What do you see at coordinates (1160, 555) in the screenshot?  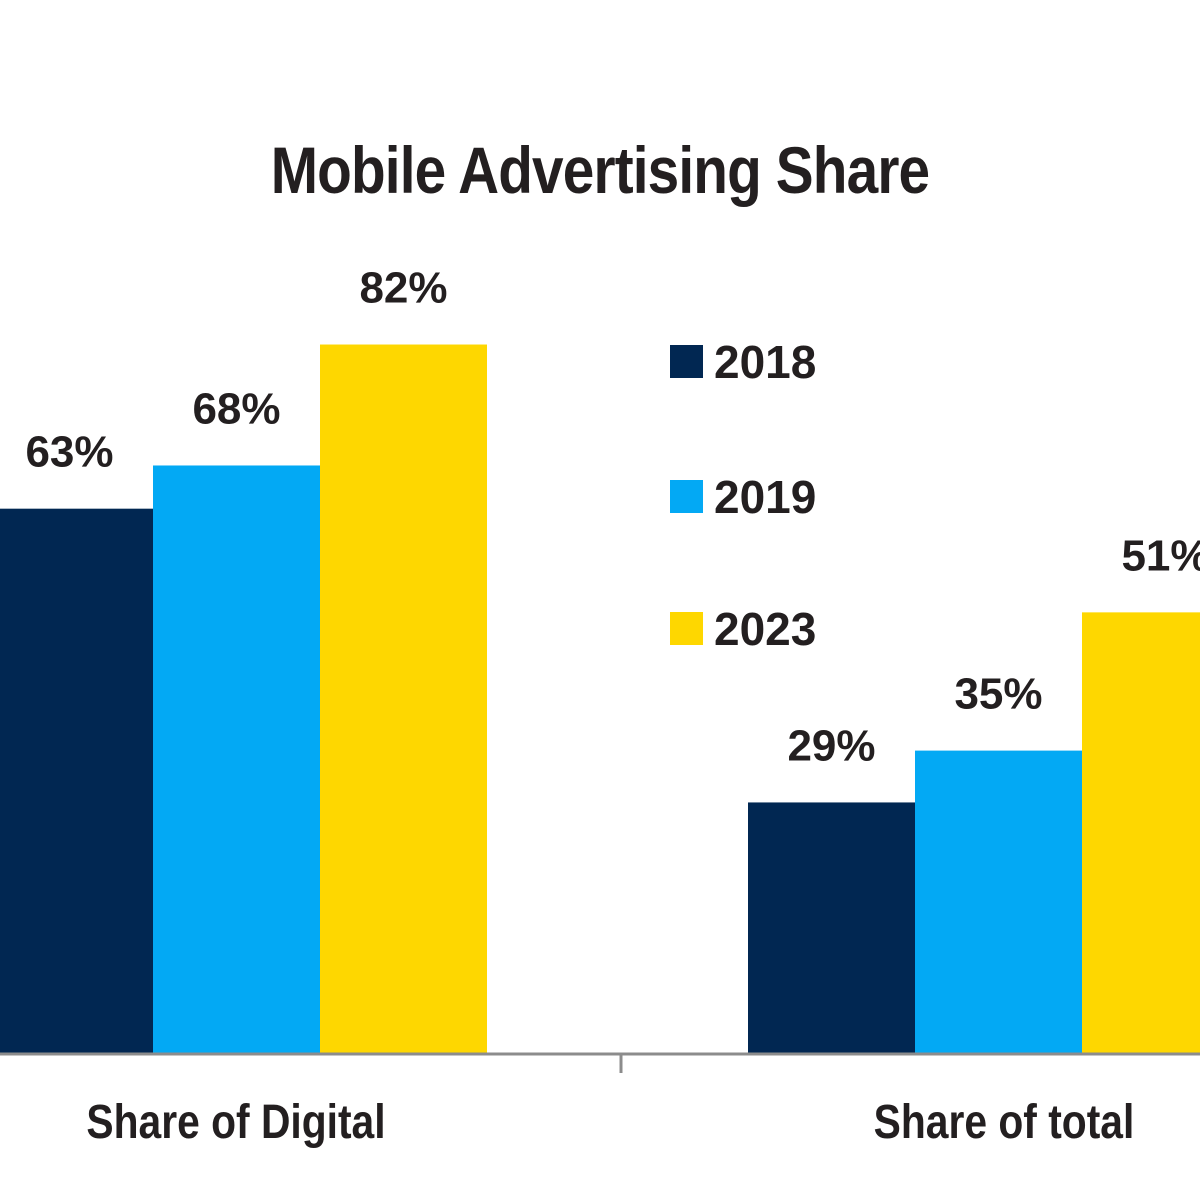 I see `data-label: 51%` at bounding box center [1160, 555].